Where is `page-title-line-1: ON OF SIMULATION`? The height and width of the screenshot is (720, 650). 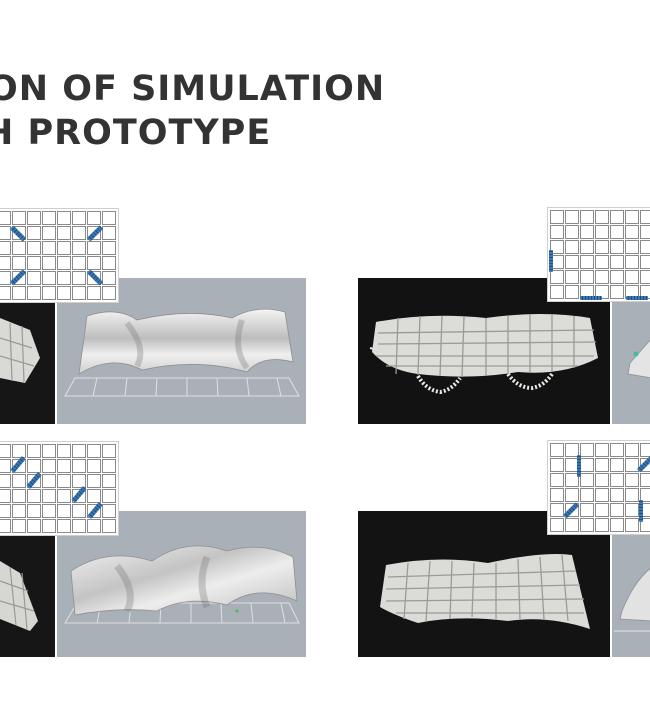
page-title-line-1: ON OF SIMULATION is located at coordinates (193, 89).